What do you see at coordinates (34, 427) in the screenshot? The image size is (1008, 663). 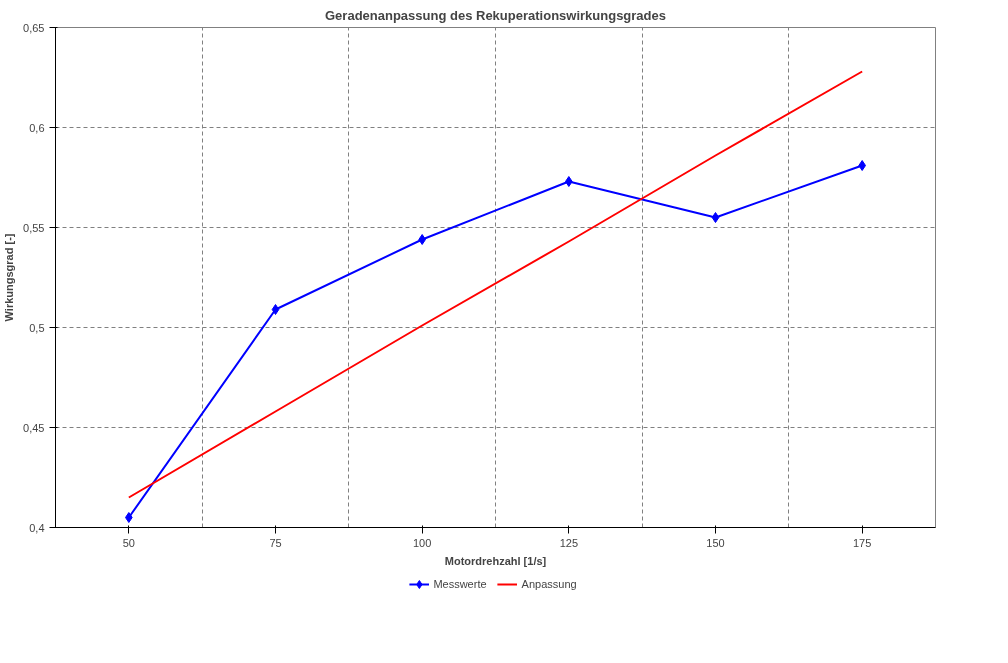 I see `y-tick-label: 0,45` at bounding box center [34, 427].